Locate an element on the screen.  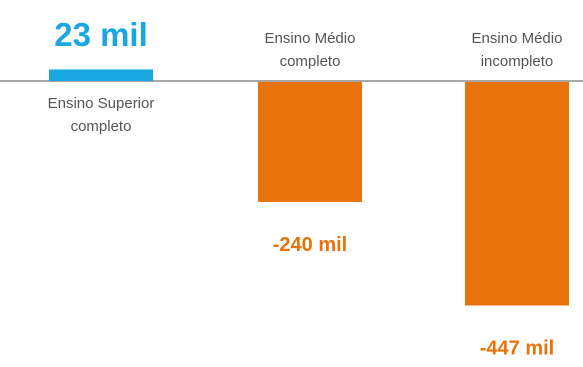
category-label-1-line-1: Ensino Superior is located at coordinates (101, 103).